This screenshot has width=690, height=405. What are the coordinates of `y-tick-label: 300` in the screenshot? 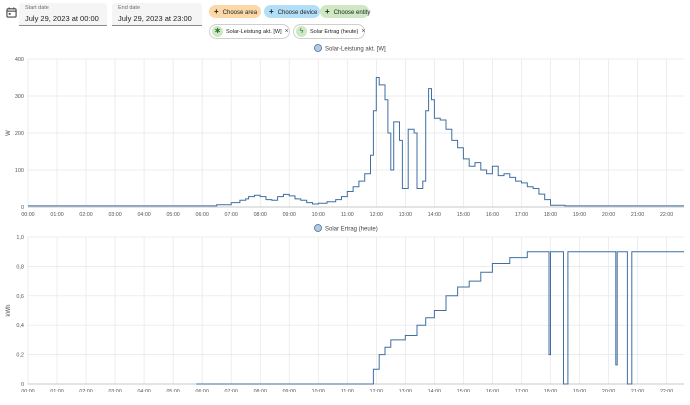 It's located at (19, 97).